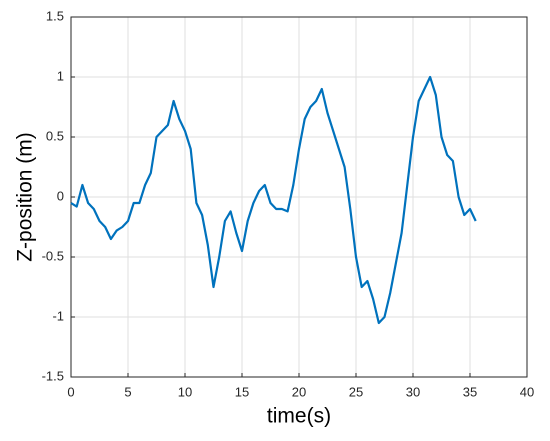 The image size is (550, 441). What do you see at coordinates (185, 391) in the screenshot?
I see `x-tick-label: 10` at bounding box center [185, 391].